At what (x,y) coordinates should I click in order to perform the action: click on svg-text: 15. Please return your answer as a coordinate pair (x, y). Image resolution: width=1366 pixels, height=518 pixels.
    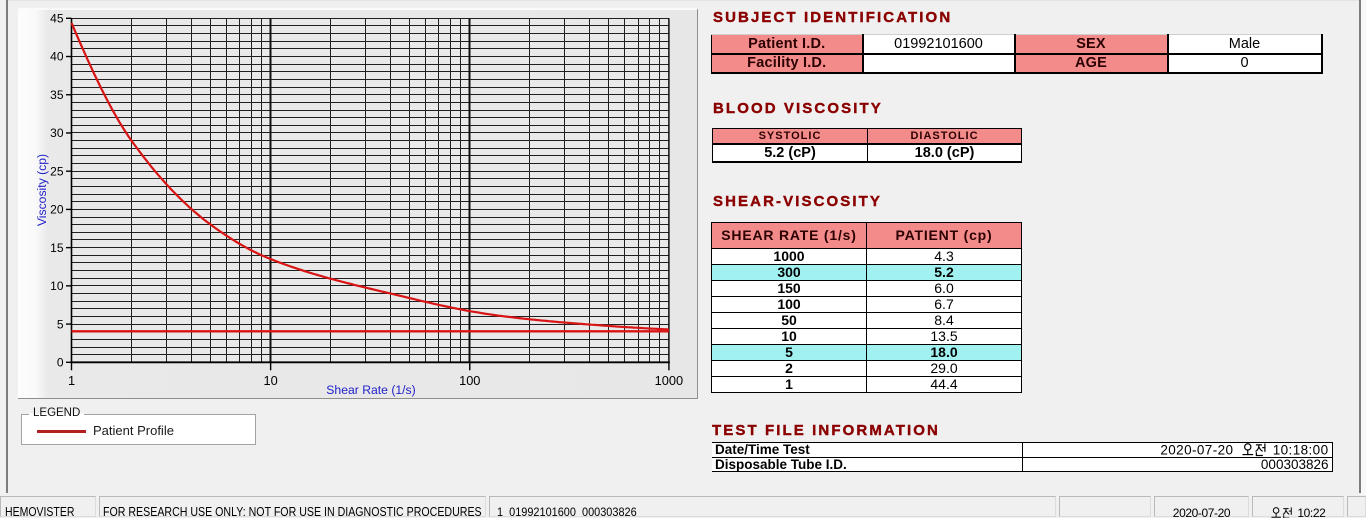
    Looking at the image, I should click on (57, 248).